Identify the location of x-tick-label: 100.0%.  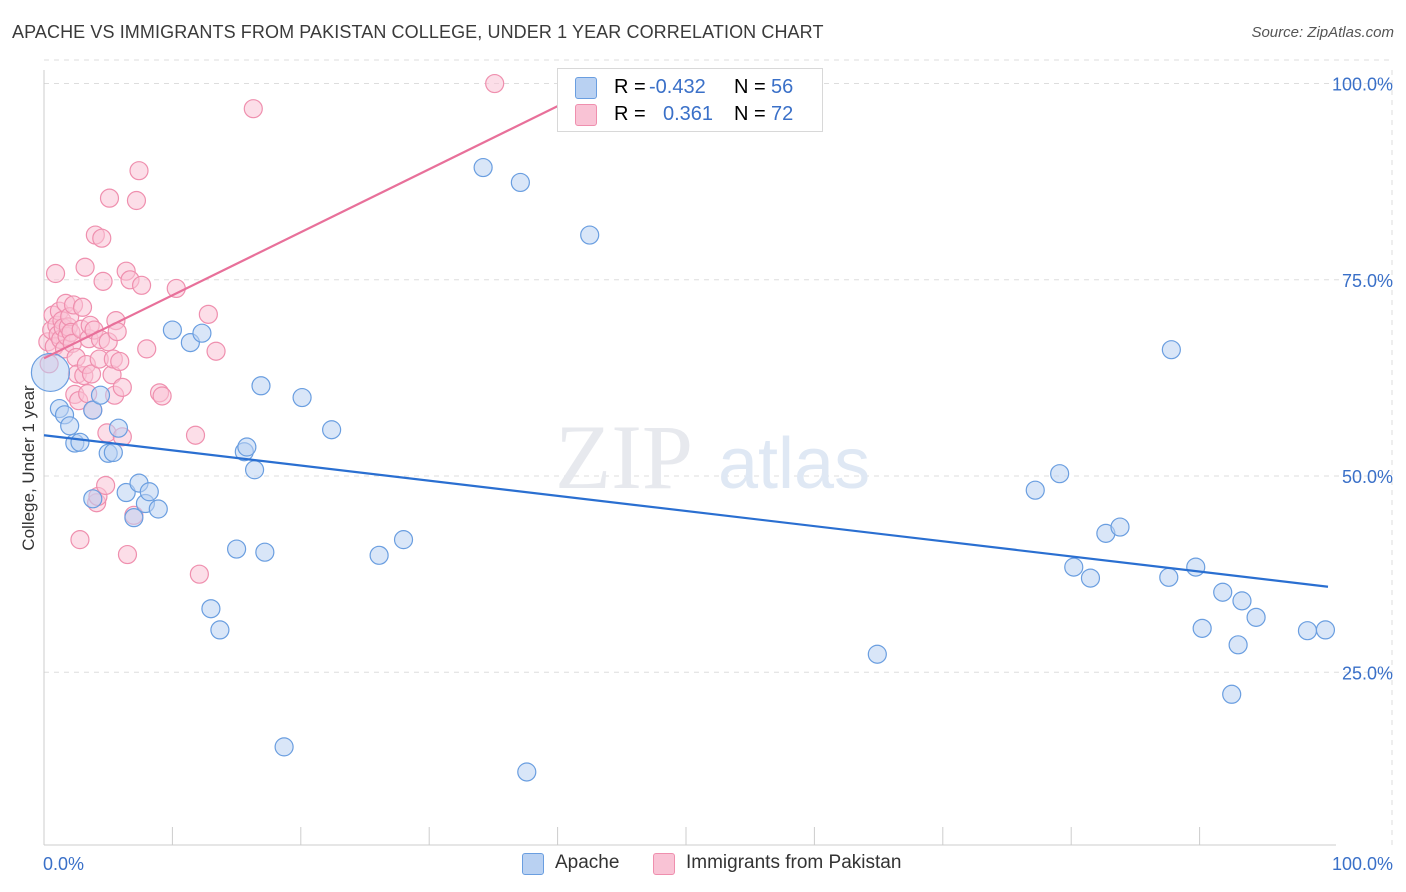
(1362, 864).